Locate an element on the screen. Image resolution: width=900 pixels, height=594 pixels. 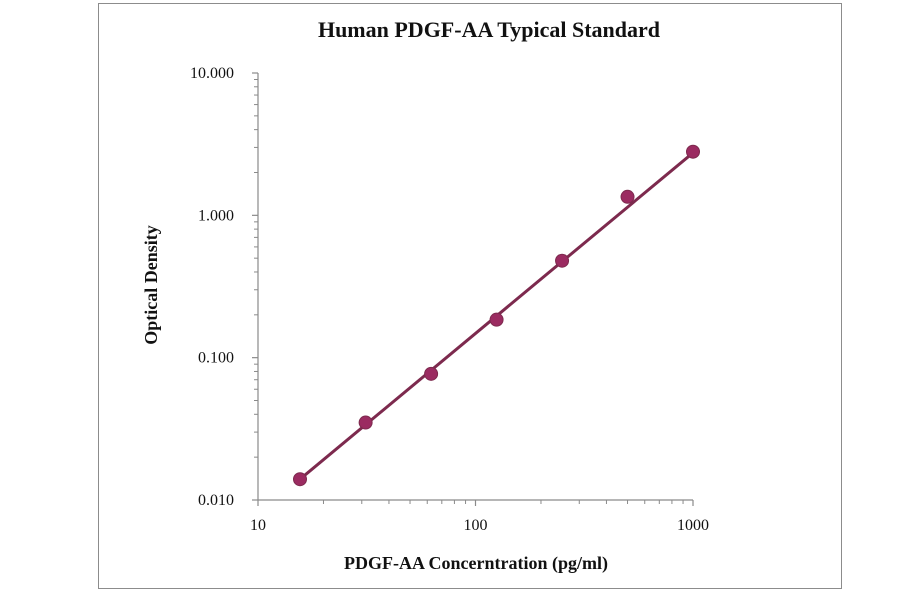
x-tick-label: 10 is located at coordinates (258, 525).